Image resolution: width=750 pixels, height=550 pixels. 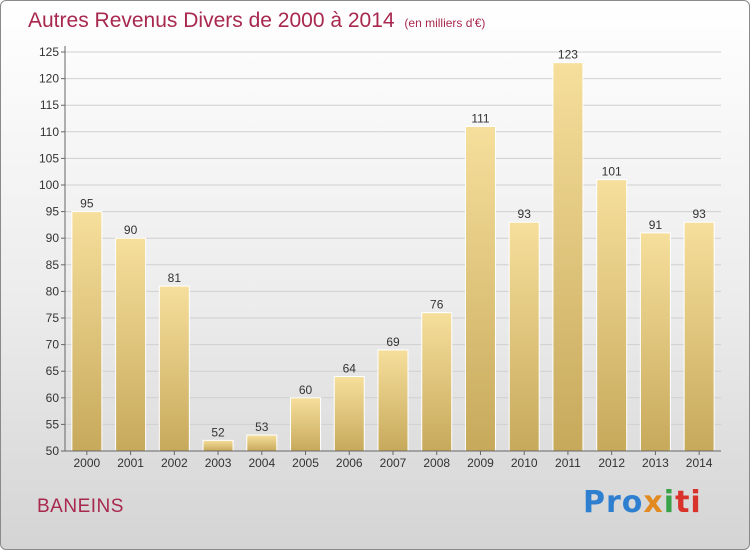 I want to click on x-tick-label-2006: 2006, so click(x=349, y=463).